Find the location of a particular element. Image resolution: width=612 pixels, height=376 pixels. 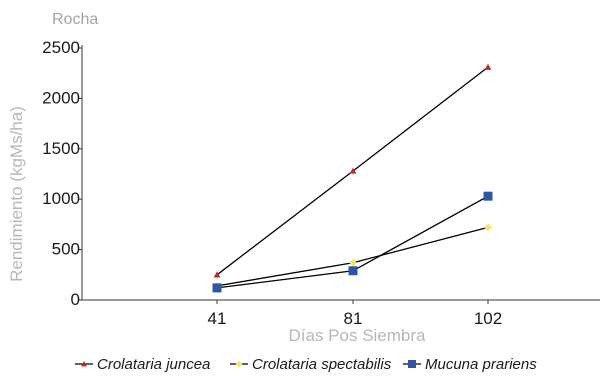

x-ticks: 41 81 102 is located at coordinates (355, 314).